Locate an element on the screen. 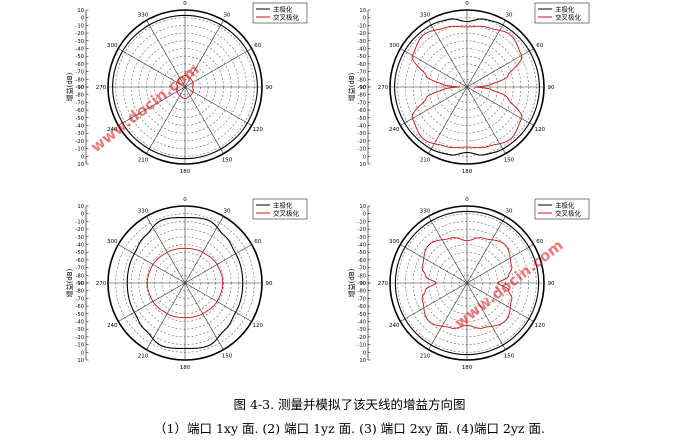  angle-tick-label: 60 is located at coordinates (257, 242).